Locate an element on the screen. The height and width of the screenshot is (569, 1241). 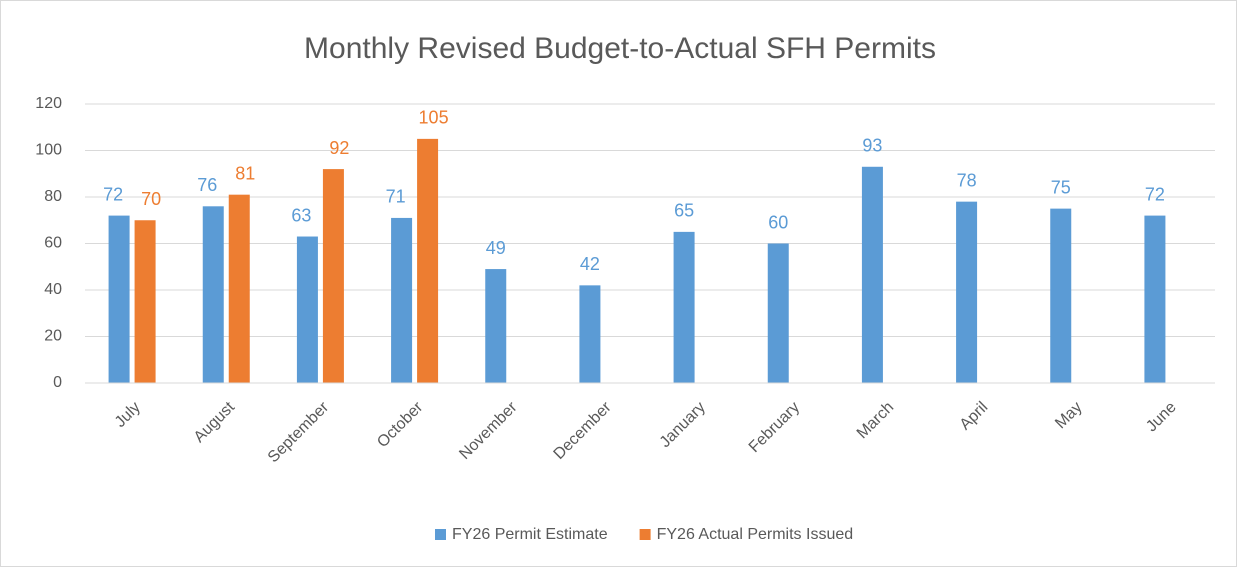
y-tick-label: 120 is located at coordinates (48, 103).